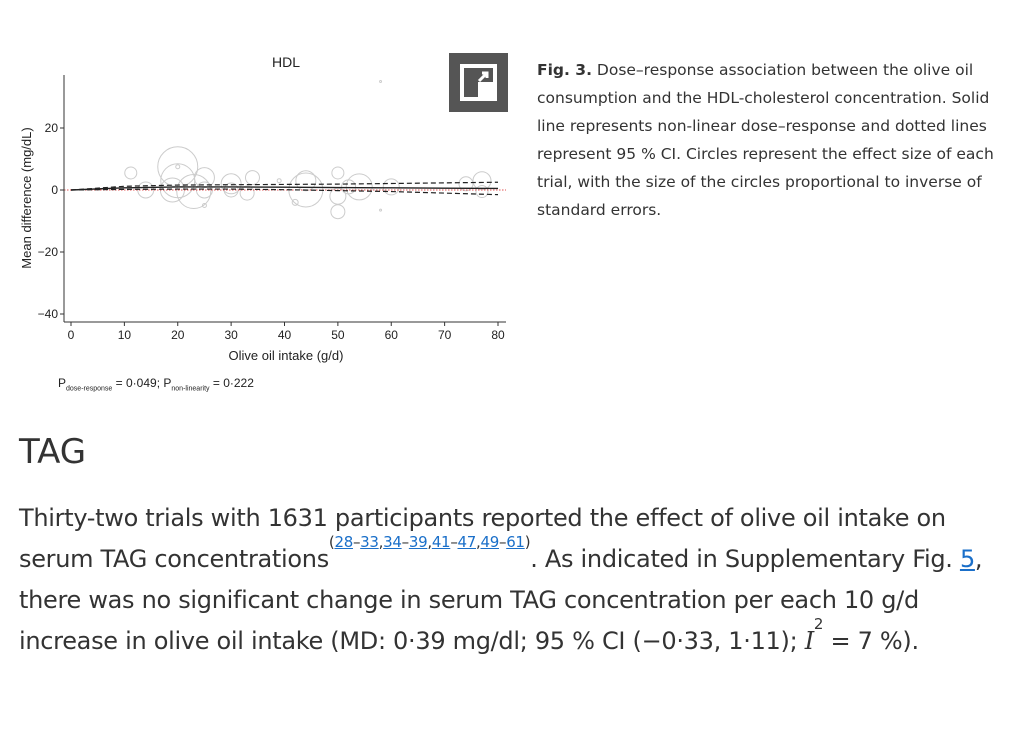 The image size is (1024, 733). Describe the element at coordinates (745, 559) in the screenshot. I see `paragraph-text: . As indicated in Supplementary Fig.` at that location.